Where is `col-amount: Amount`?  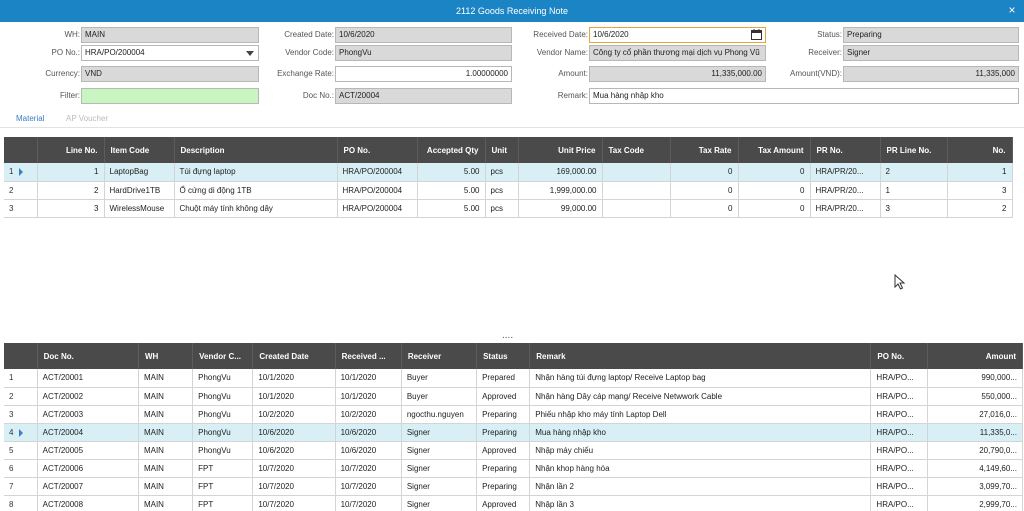
col-amount: Amount is located at coordinates (975, 356).